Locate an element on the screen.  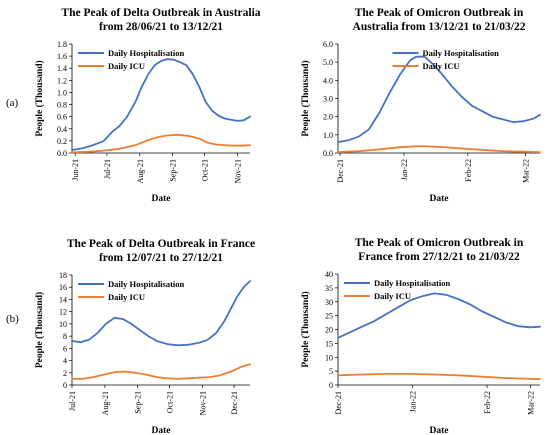
chart-title-line: from 12/07/21 to 27/12/21 is located at coordinates (161, 258).